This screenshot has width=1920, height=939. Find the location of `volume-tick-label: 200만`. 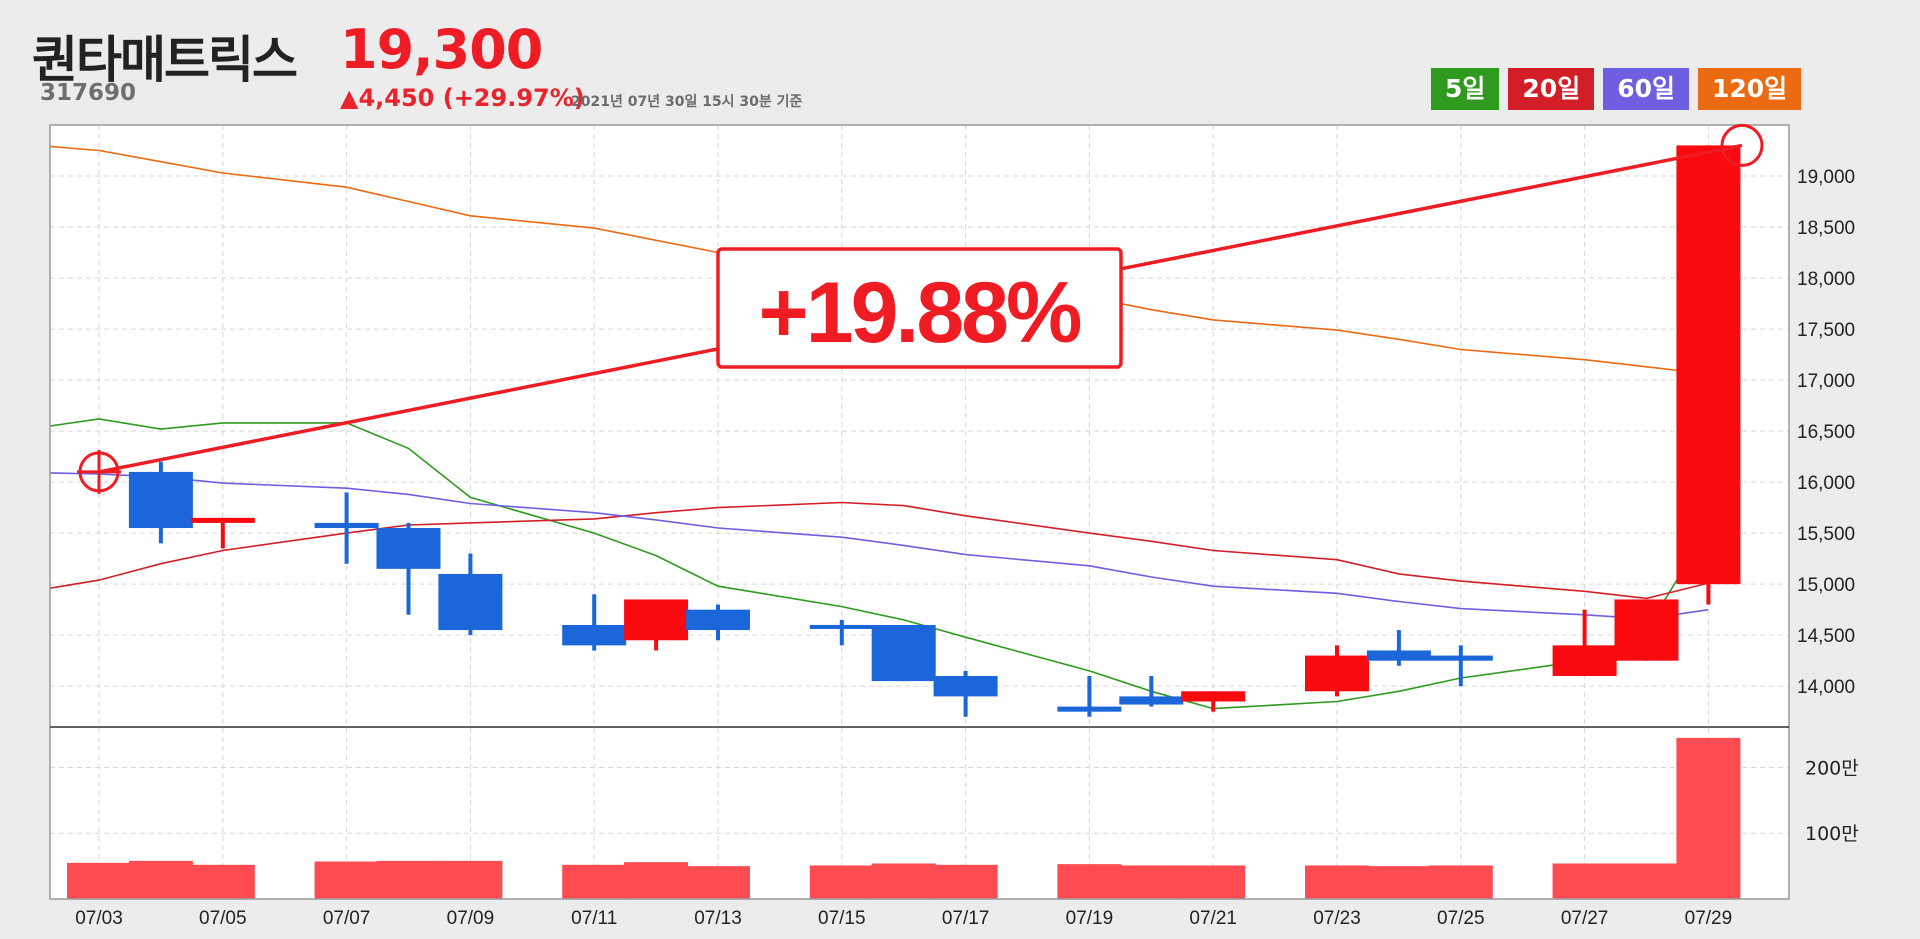

volume-tick-label: 200만 is located at coordinates (1832, 768).